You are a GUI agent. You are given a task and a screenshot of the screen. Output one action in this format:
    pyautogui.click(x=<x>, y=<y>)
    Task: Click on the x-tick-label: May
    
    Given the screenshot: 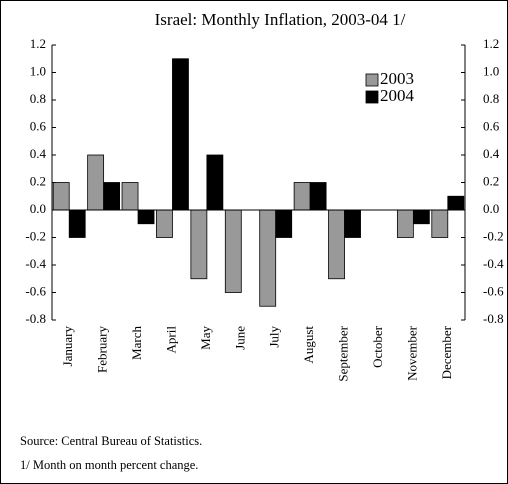 What is the action you would take?
    pyautogui.click(x=205, y=338)
    